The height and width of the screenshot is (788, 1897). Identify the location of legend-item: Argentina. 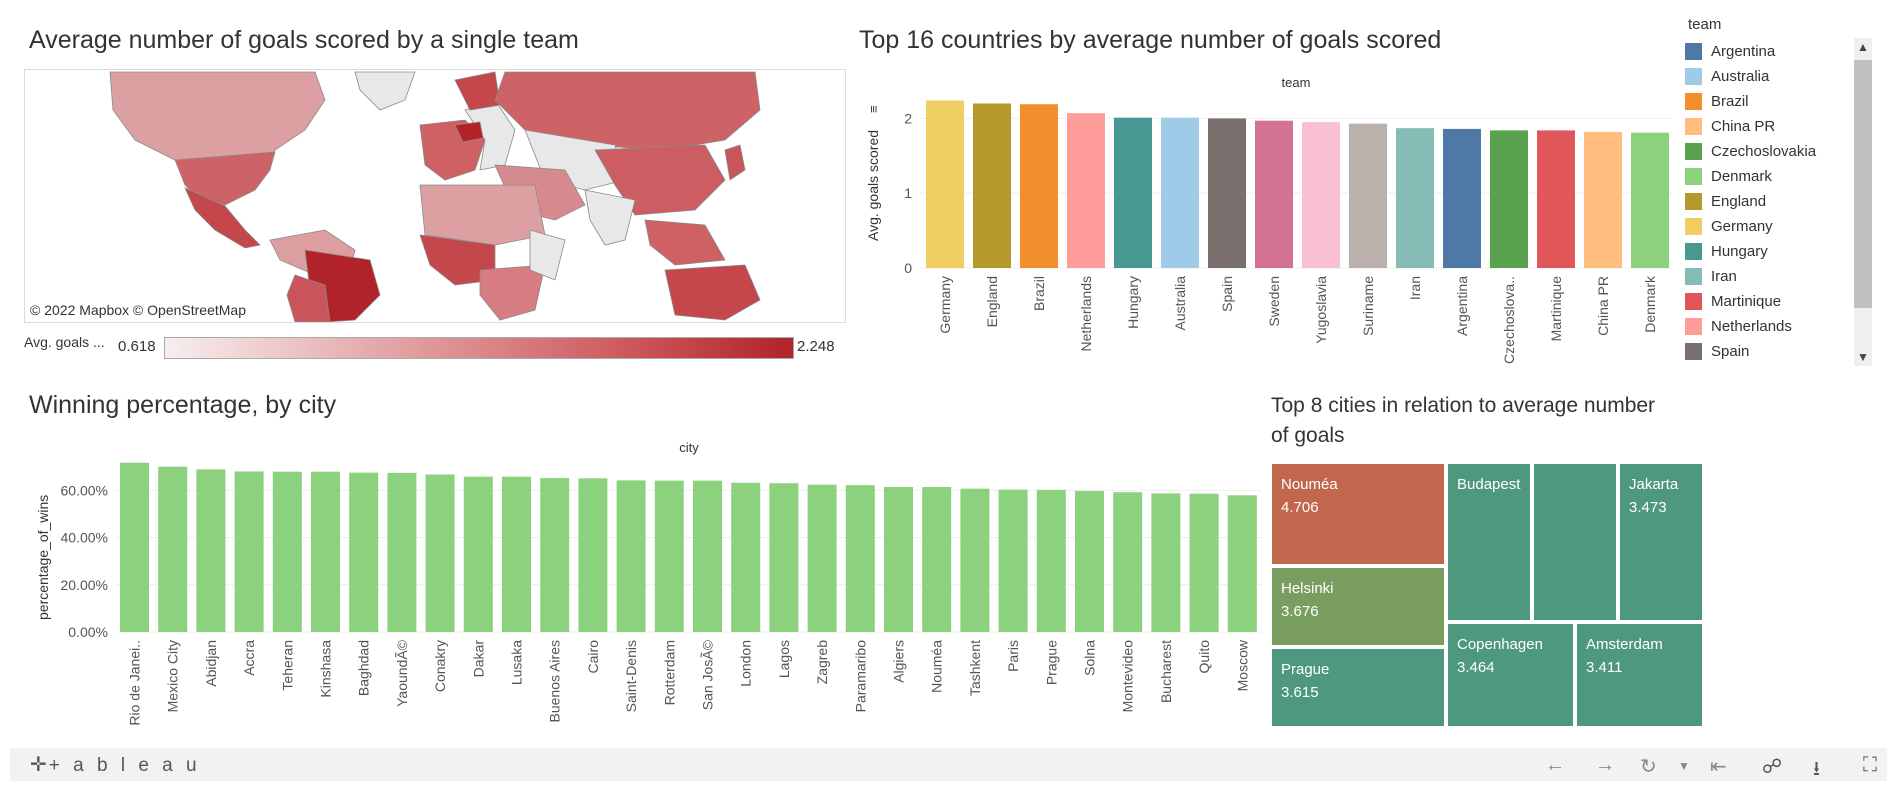
(1770, 51).